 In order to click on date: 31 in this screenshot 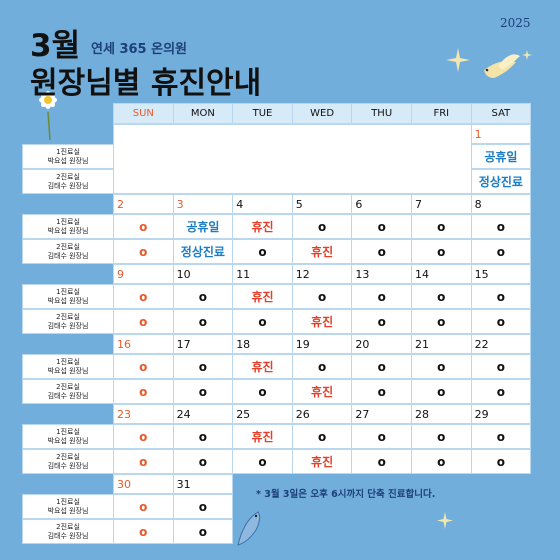, I will do `click(203, 484)`.